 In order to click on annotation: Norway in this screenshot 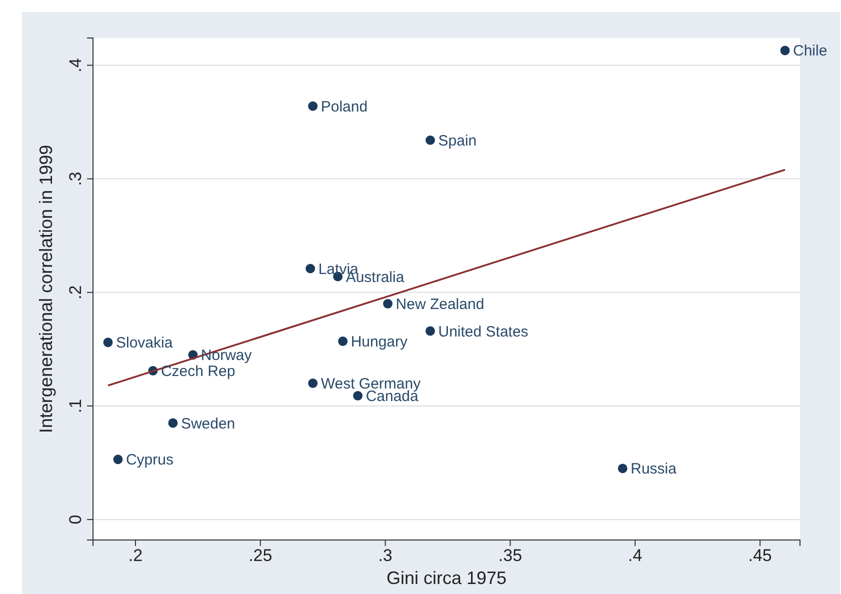, I will do `click(226, 355)`.